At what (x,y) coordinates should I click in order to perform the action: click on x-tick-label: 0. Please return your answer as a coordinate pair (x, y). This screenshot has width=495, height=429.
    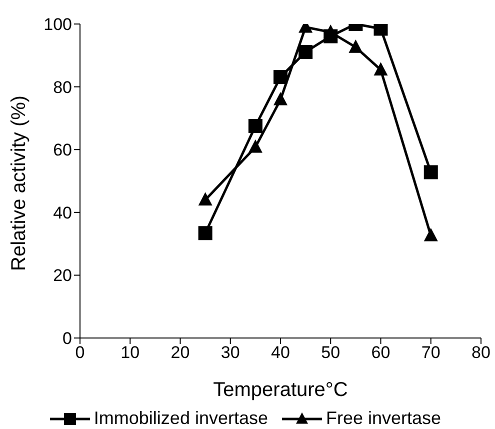
    Looking at the image, I should click on (80, 352).